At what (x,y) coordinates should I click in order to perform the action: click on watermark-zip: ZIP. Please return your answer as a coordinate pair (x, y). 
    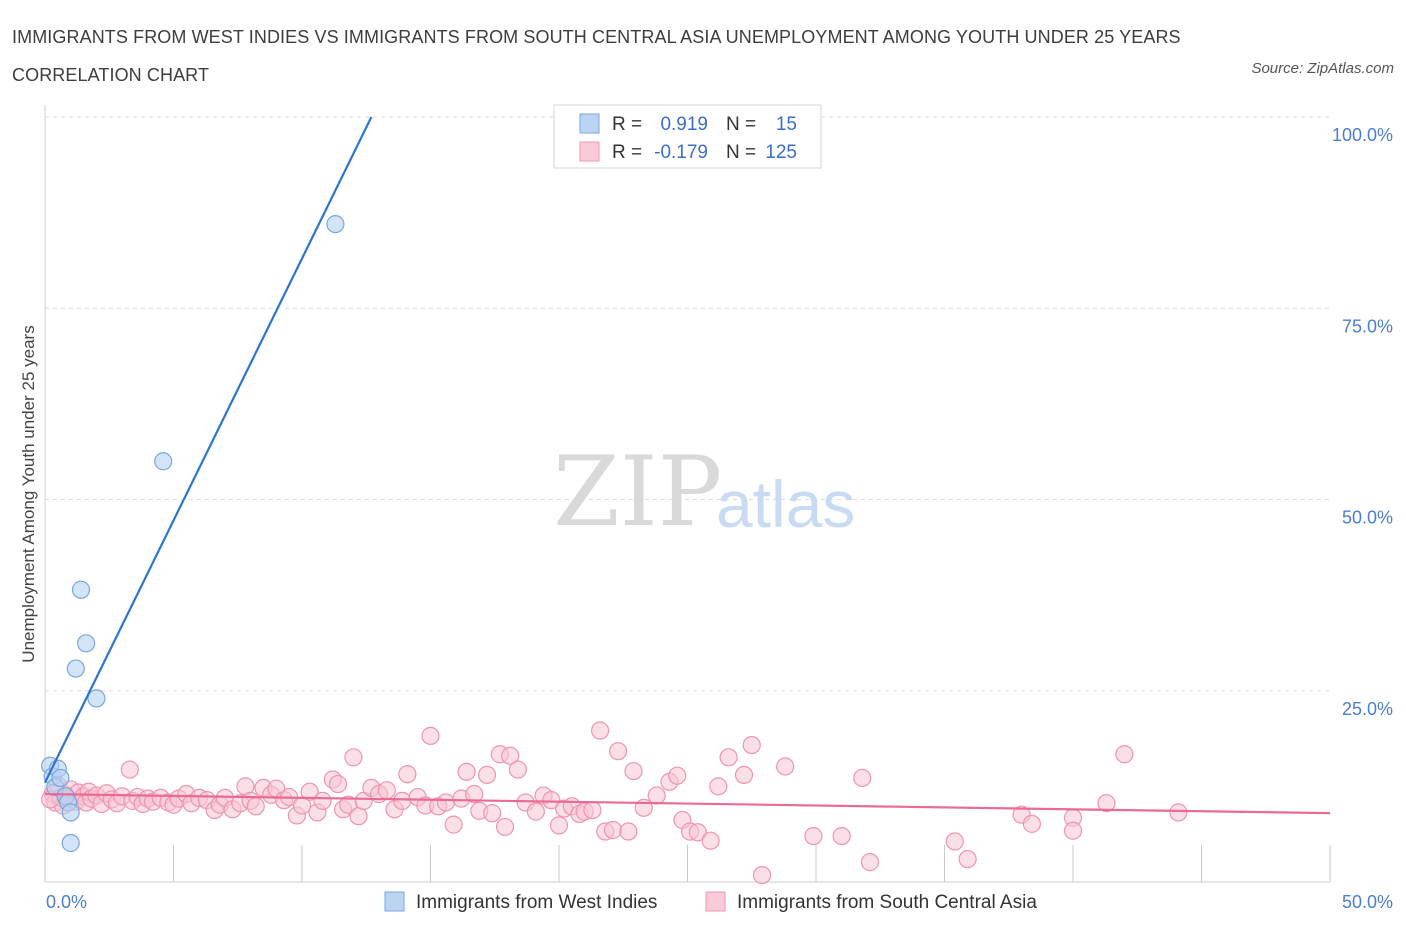
    Looking at the image, I should click on (637, 492).